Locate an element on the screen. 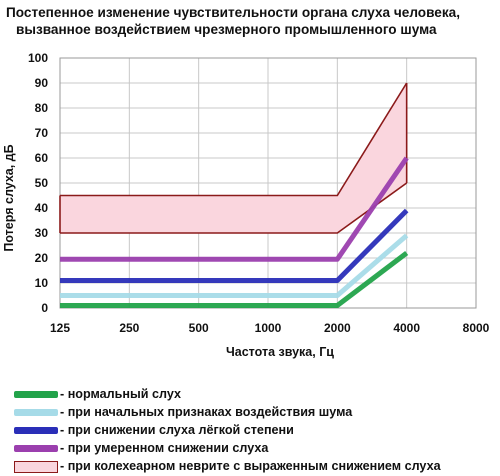 The height and width of the screenshot is (476, 500). x-tick-label: 250 is located at coordinates (129, 328).